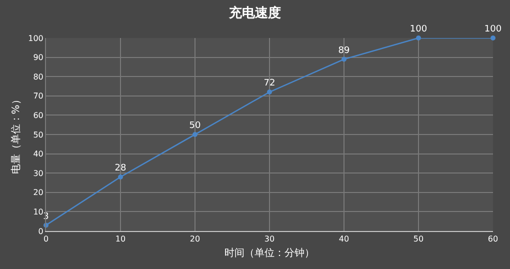 The height and width of the screenshot is (269, 510). What do you see at coordinates (38, 173) in the screenshot?
I see `y-tick-label: 30` at bounding box center [38, 173].